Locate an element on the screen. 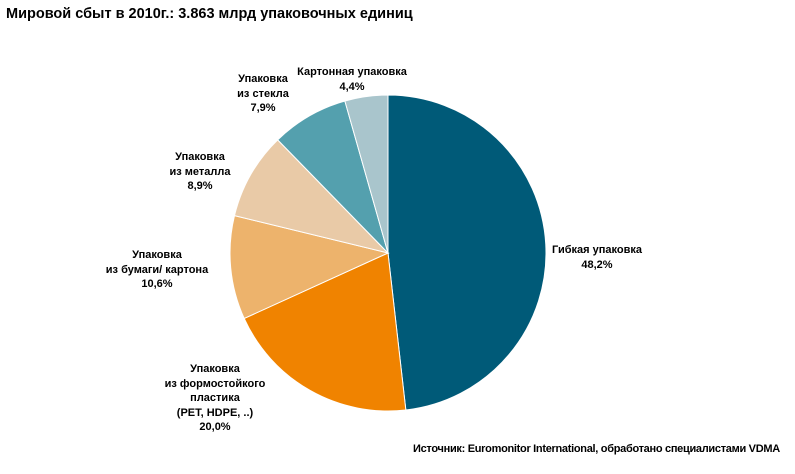  slice-value-label: 8,9% is located at coordinates (200, 186).